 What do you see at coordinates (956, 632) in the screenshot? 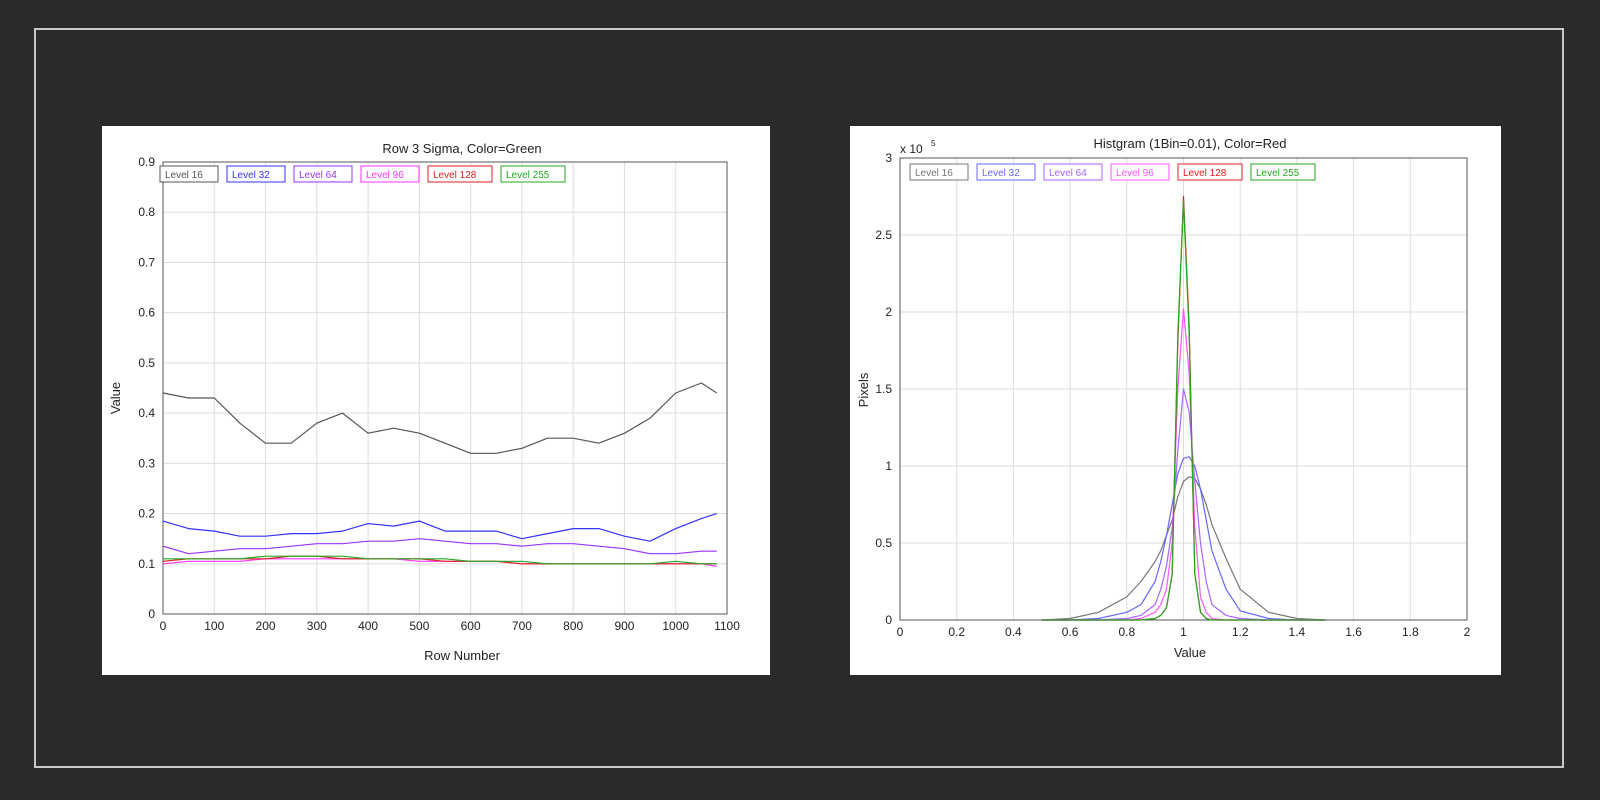
I see `x-tick-label: 0.2` at bounding box center [956, 632].